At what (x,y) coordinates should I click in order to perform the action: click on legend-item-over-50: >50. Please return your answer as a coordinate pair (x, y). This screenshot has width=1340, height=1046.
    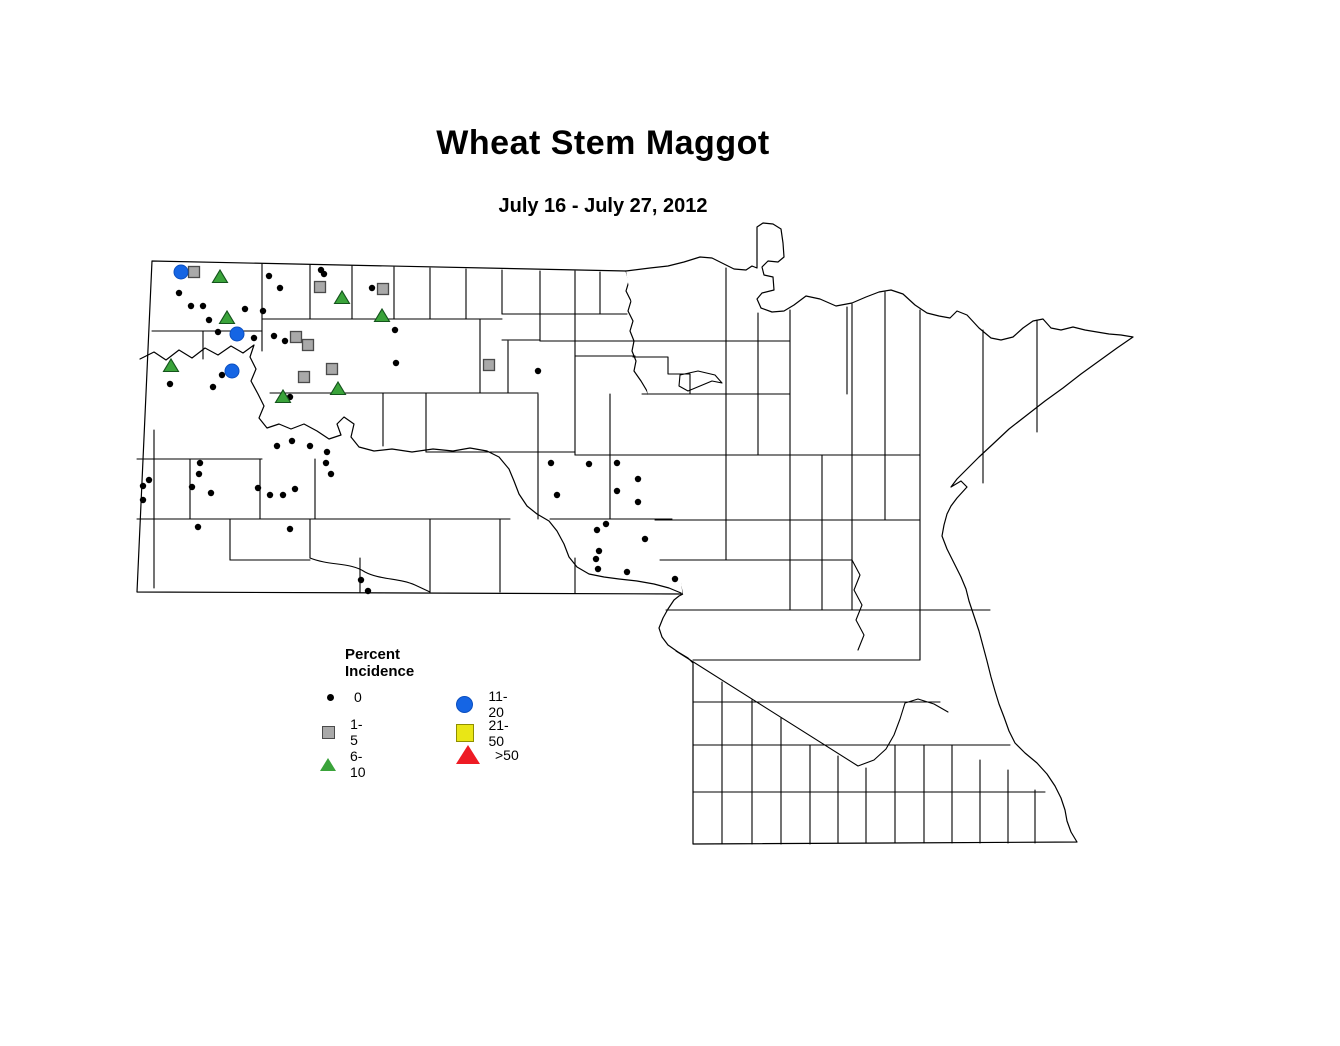
    Looking at the image, I should click on (487, 754).